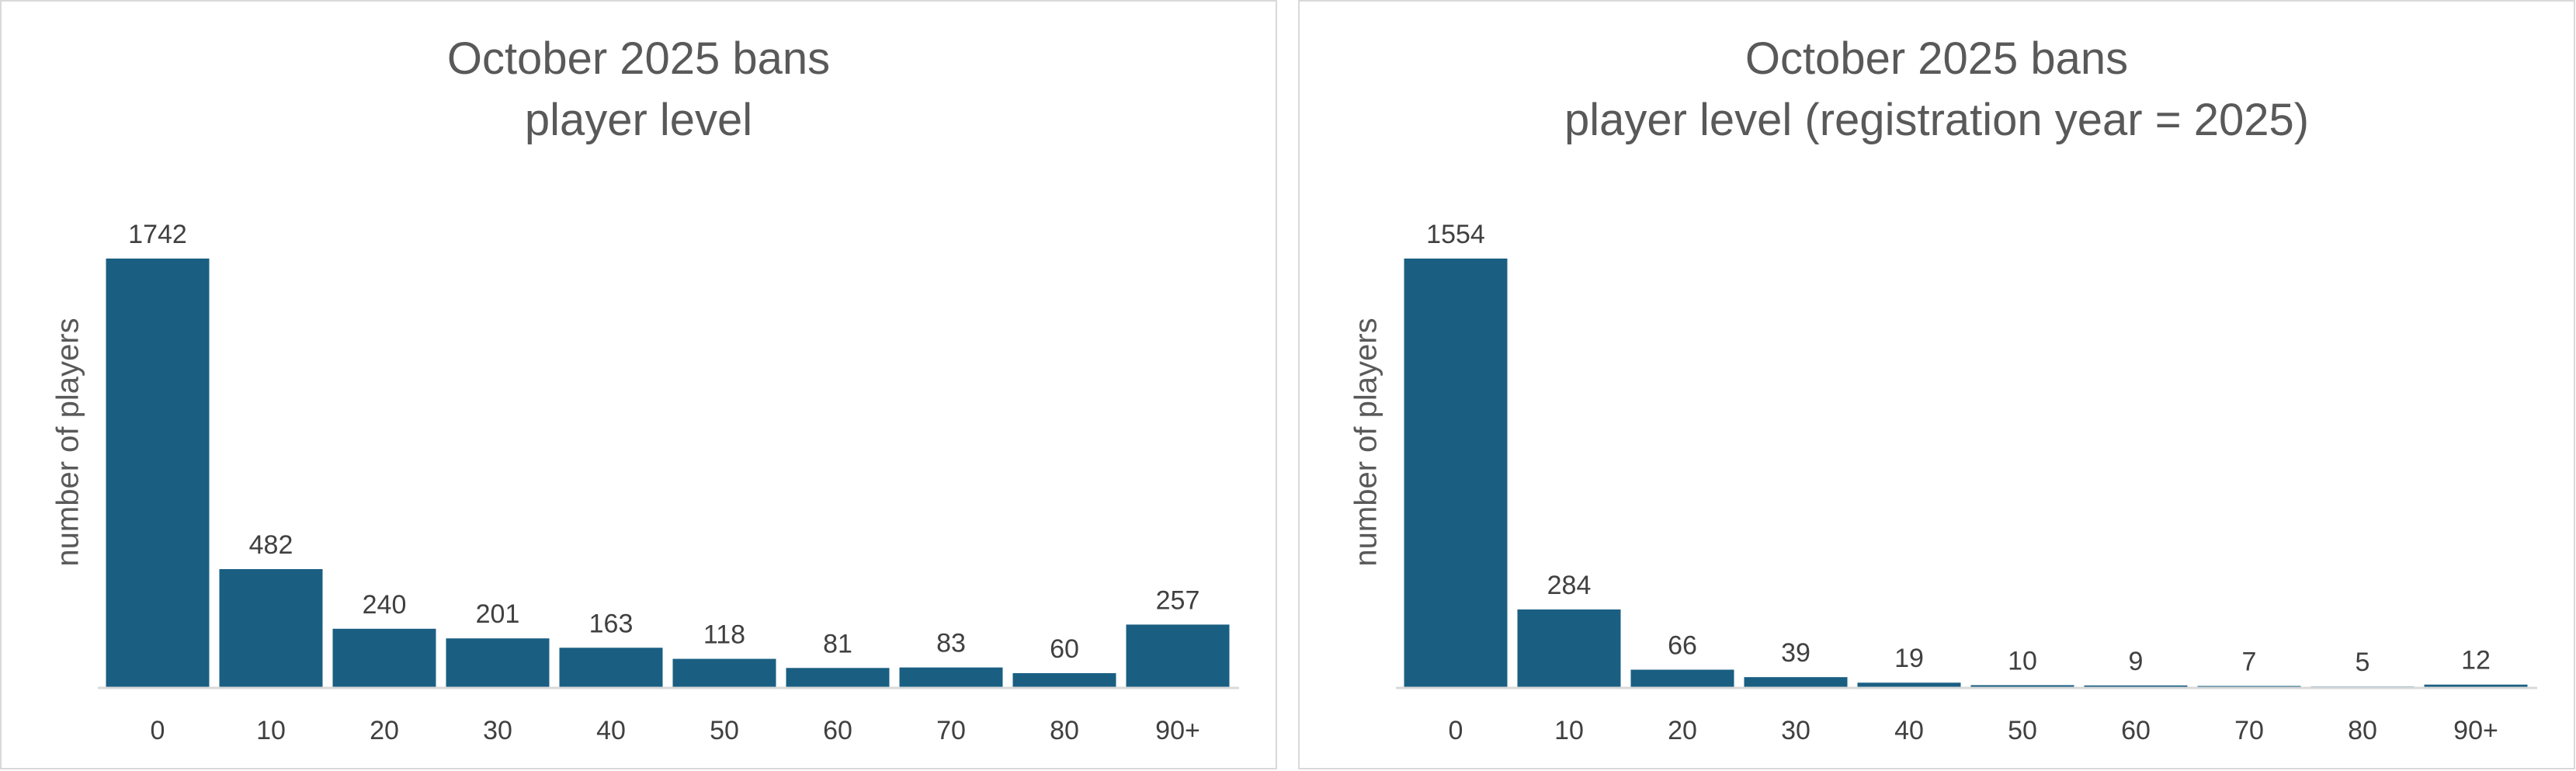 The image size is (2576, 771). I want to click on data-label: 5, so click(2363, 662).